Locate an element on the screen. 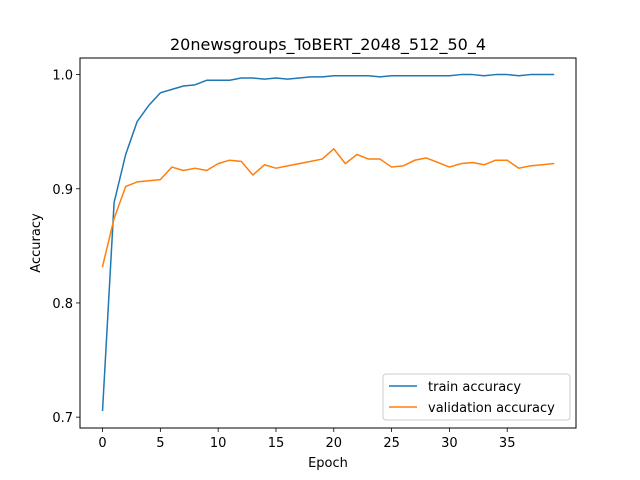 The image size is (640, 480). y-tick-label: 0.7 is located at coordinates (62, 418).